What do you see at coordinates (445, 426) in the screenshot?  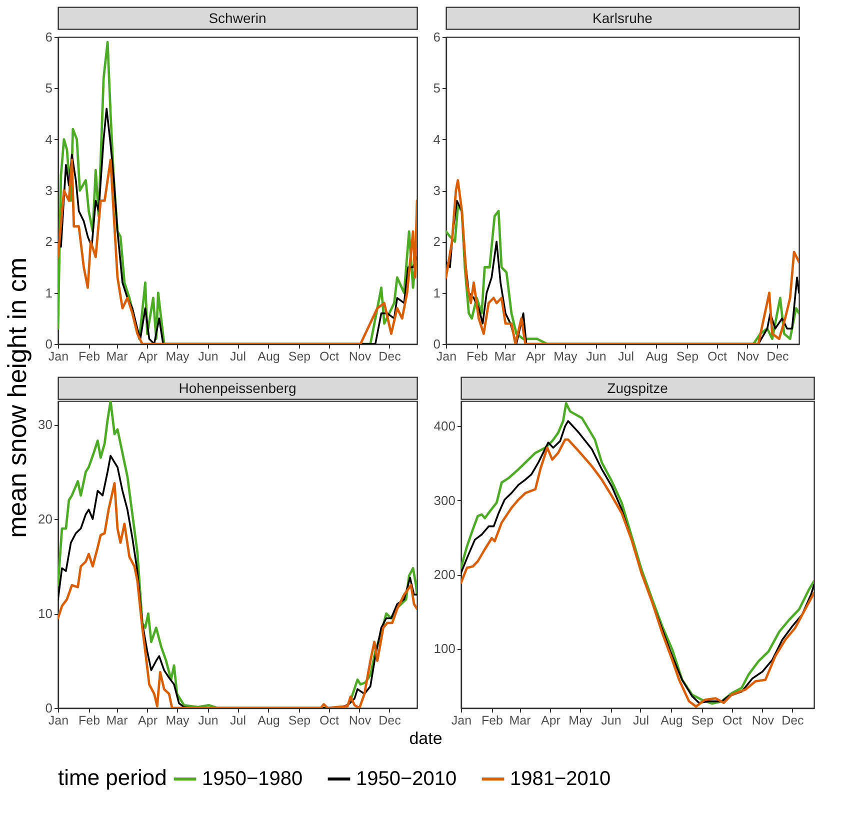 I see `y-tick-label: 400` at bounding box center [445, 426].